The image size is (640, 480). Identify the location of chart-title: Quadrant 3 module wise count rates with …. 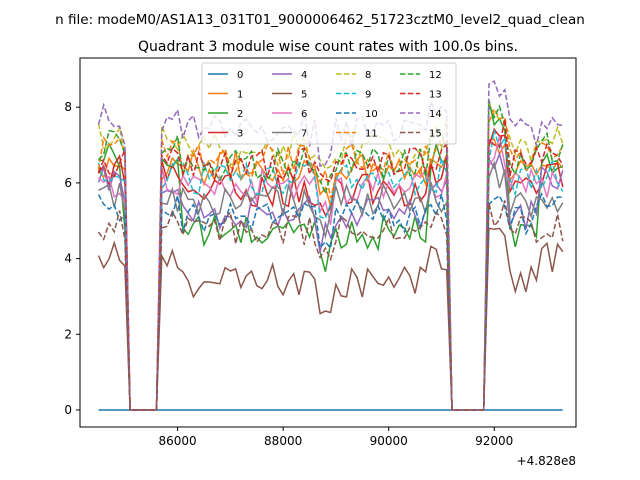
(328, 47).